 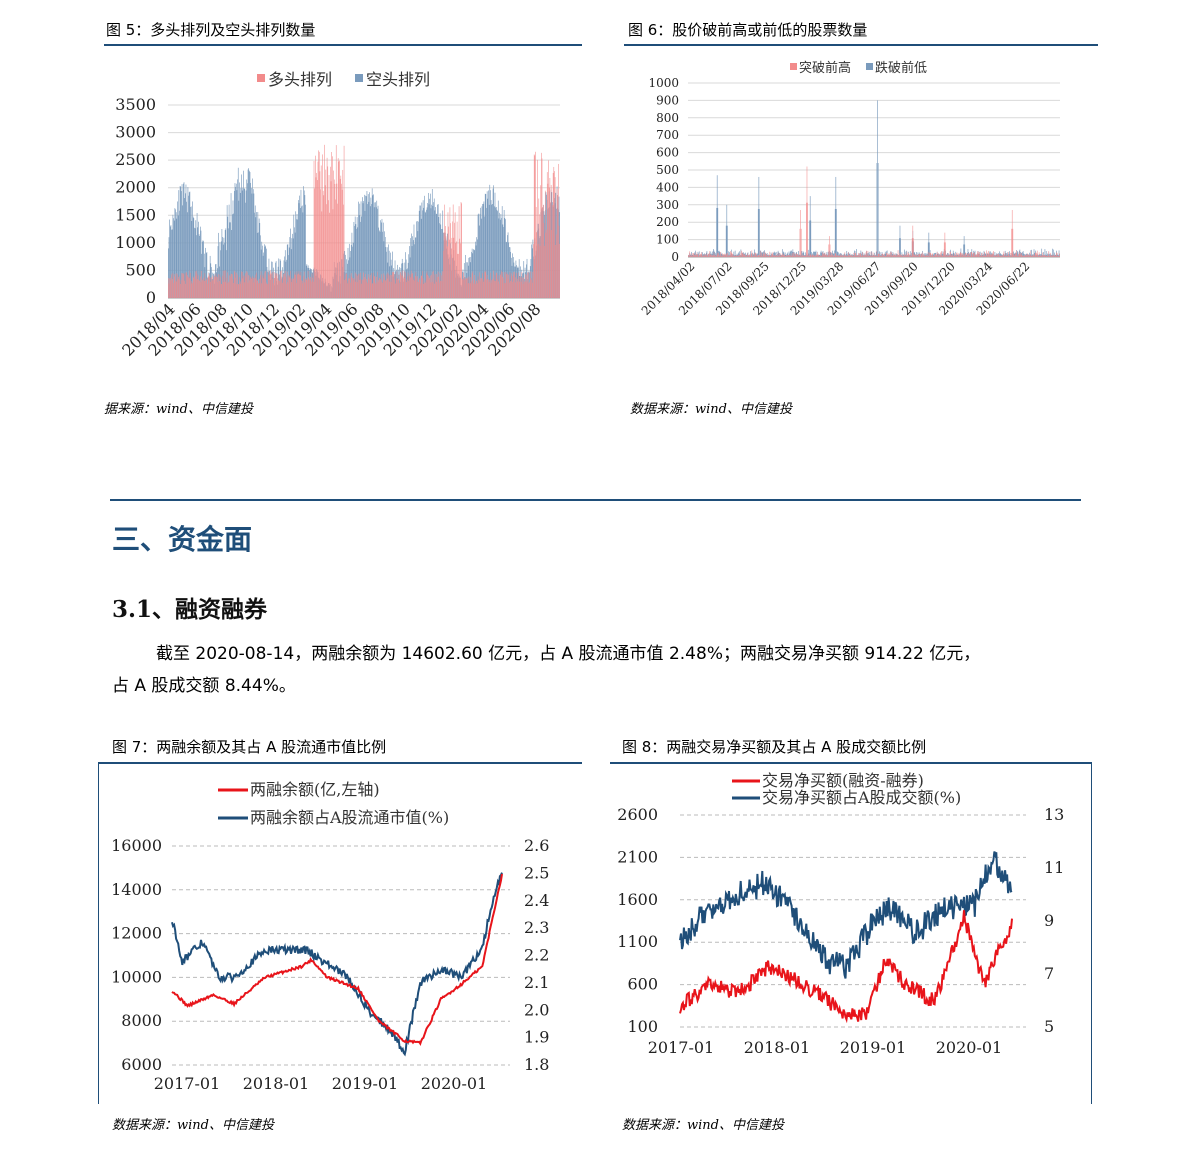 What do you see at coordinates (843, 780) in the screenshot?
I see `fig8-legend-netbuy: 交易净买额(融资-融券)` at bounding box center [843, 780].